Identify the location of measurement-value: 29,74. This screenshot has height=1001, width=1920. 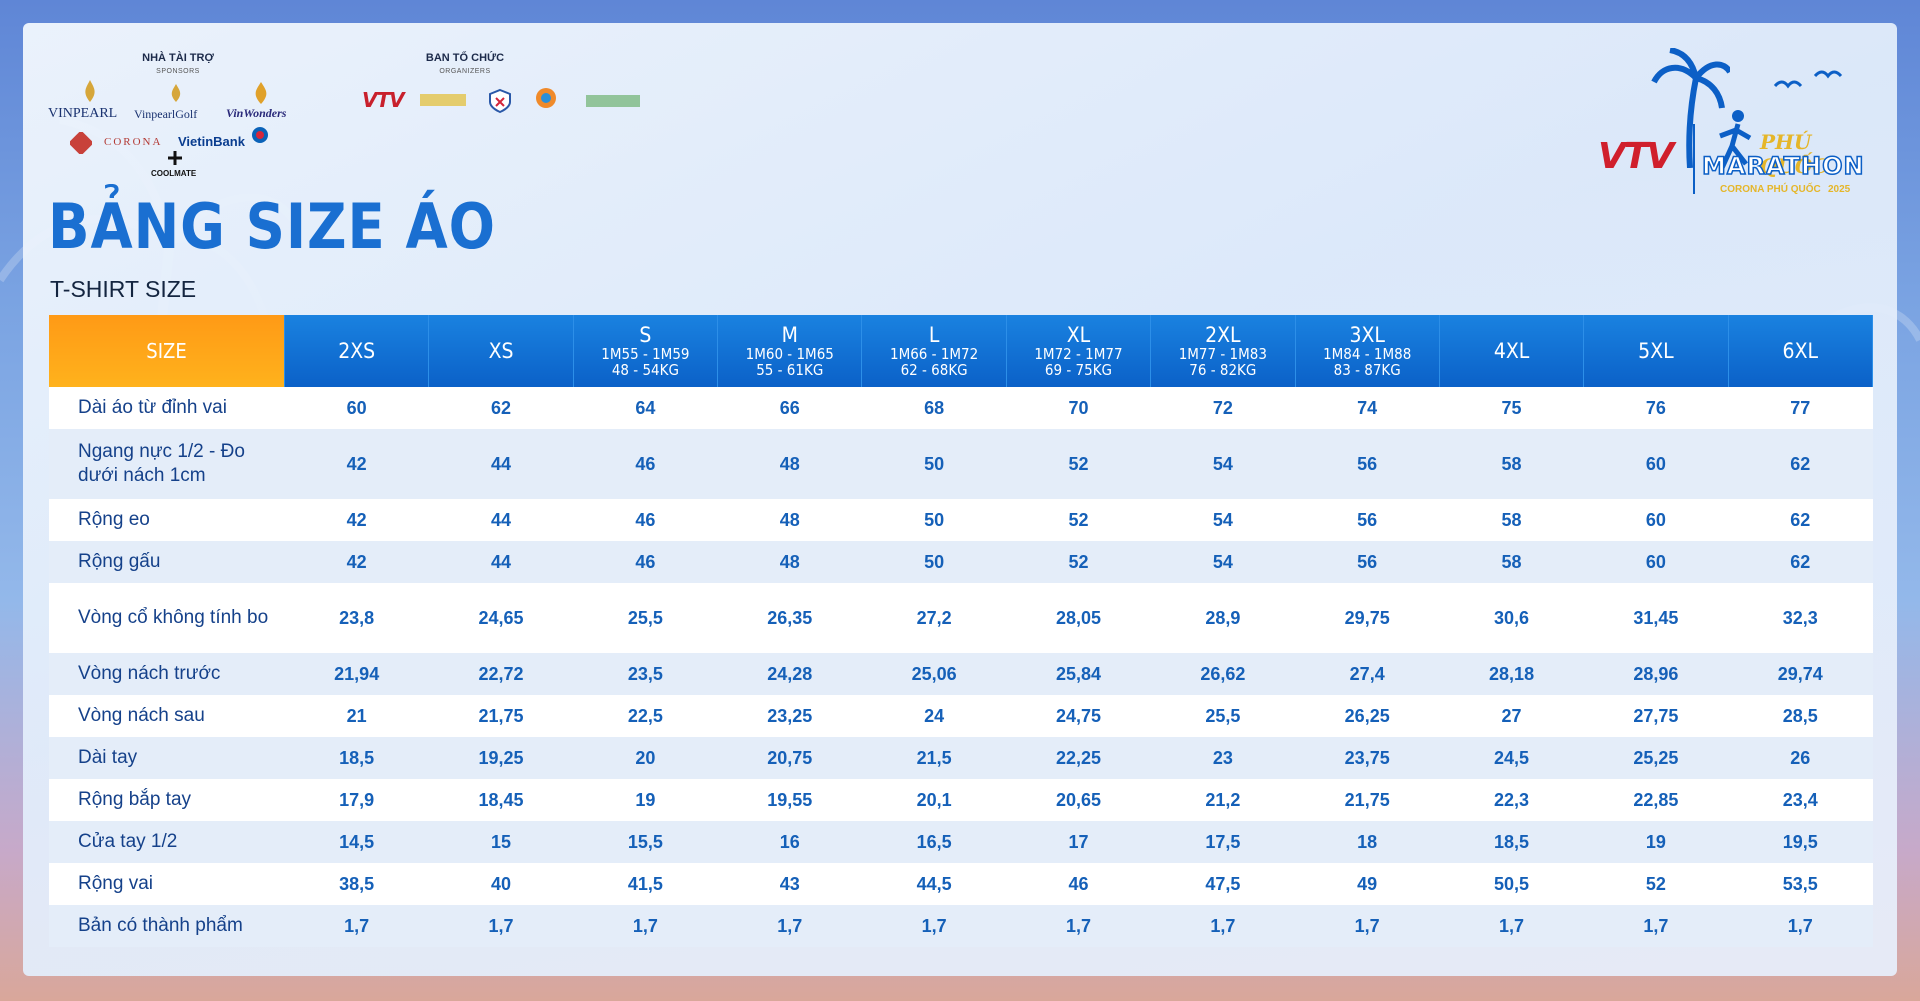
(1800, 674).